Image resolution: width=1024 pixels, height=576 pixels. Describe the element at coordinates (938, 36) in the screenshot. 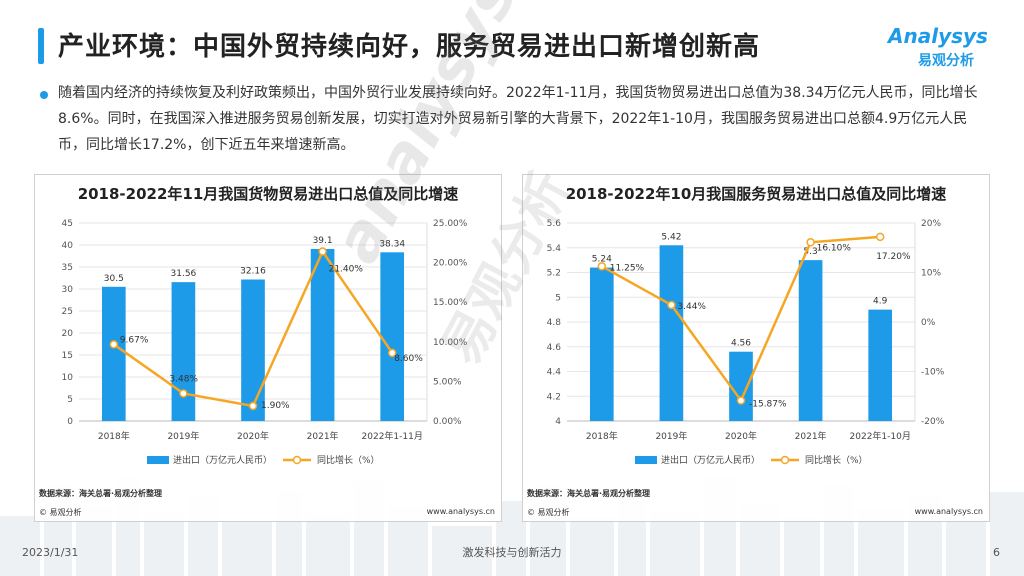

I see `logo-text: Analysys` at that location.